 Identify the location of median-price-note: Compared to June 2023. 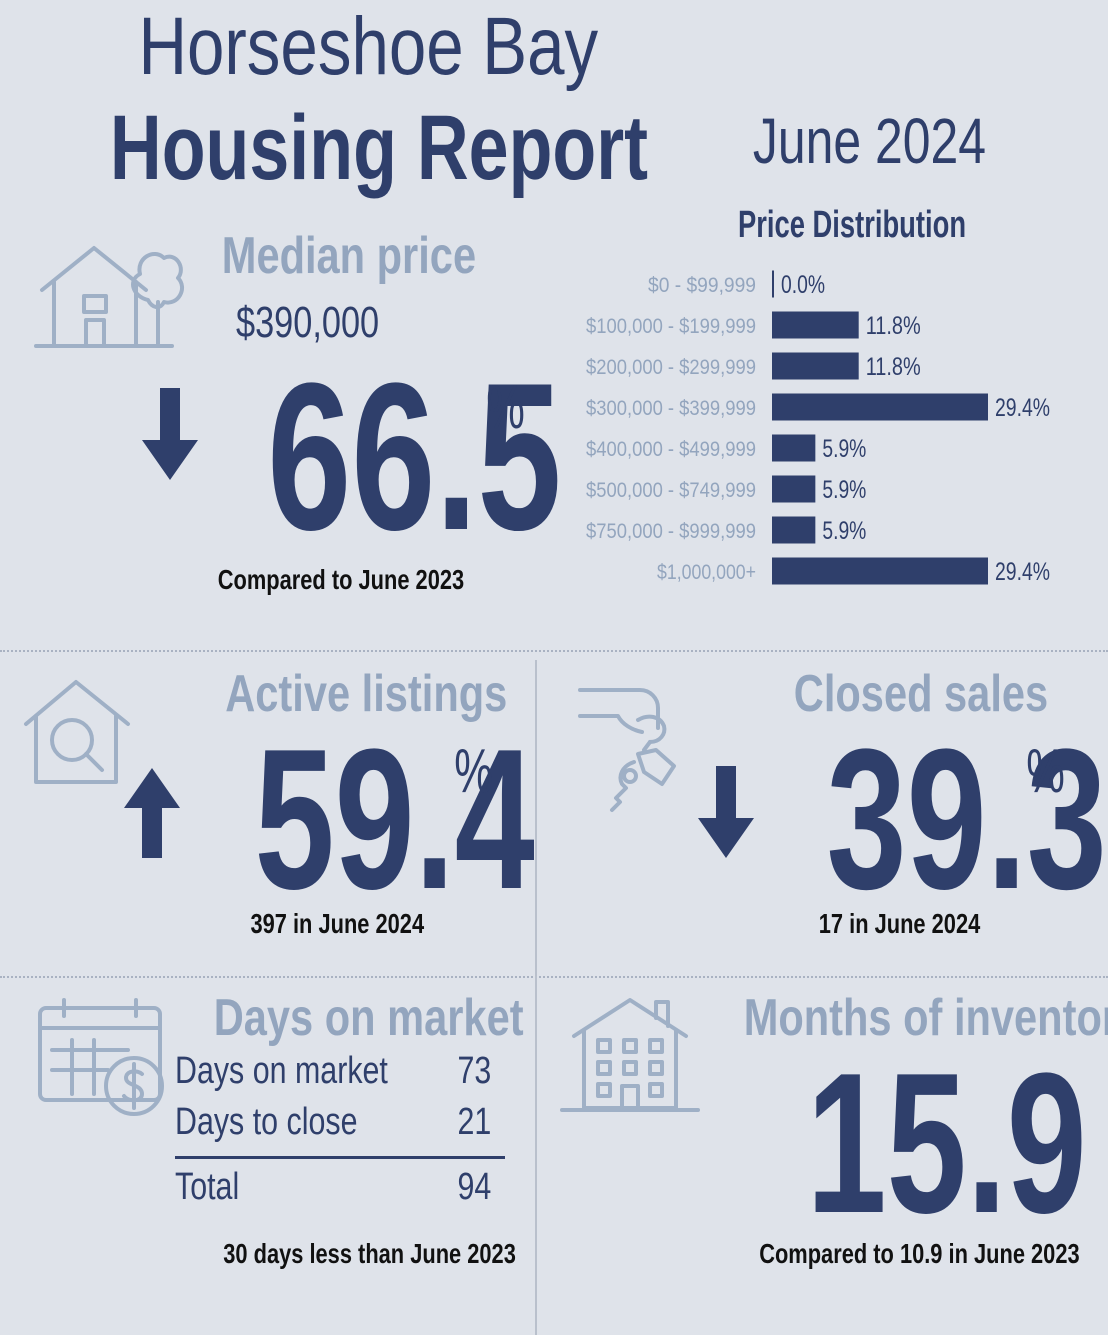
(341, 579).